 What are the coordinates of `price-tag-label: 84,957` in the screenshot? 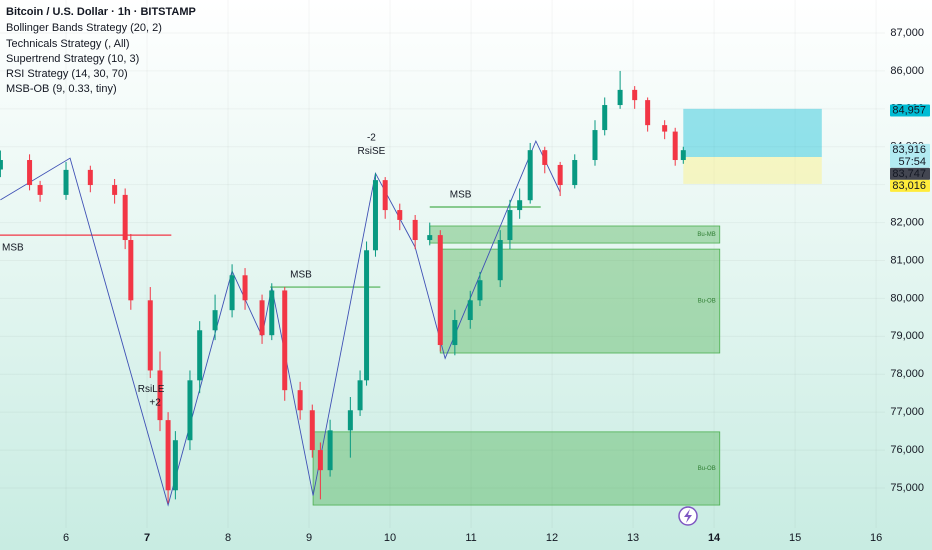 It's located at (909, 110).